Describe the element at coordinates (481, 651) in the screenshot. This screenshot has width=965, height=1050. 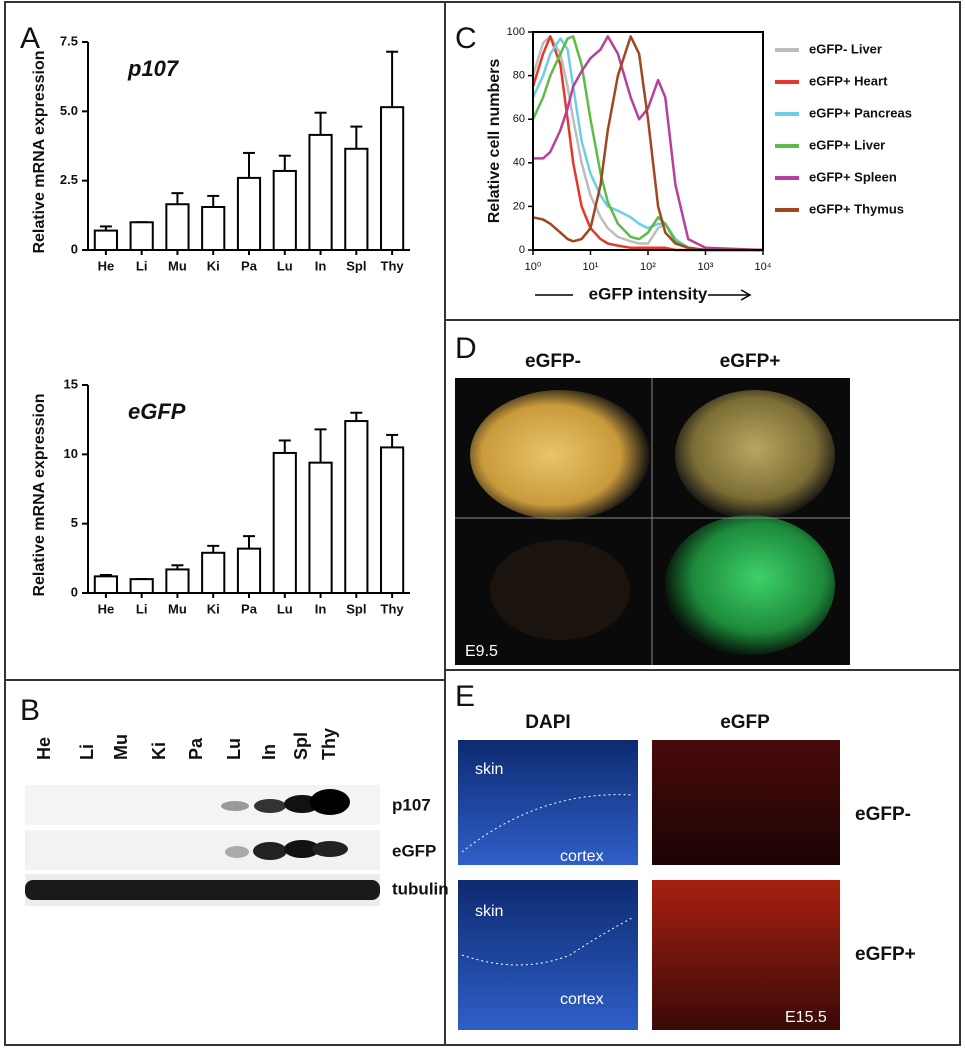
I see `stage-label: E9.5` at that location.